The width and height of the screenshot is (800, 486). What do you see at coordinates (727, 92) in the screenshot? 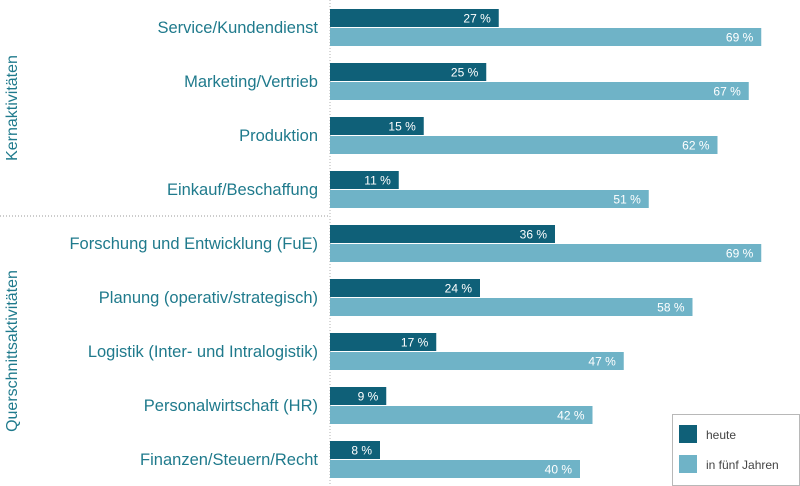
I see `data-label: 67 %` at bounding box center [727, 92].